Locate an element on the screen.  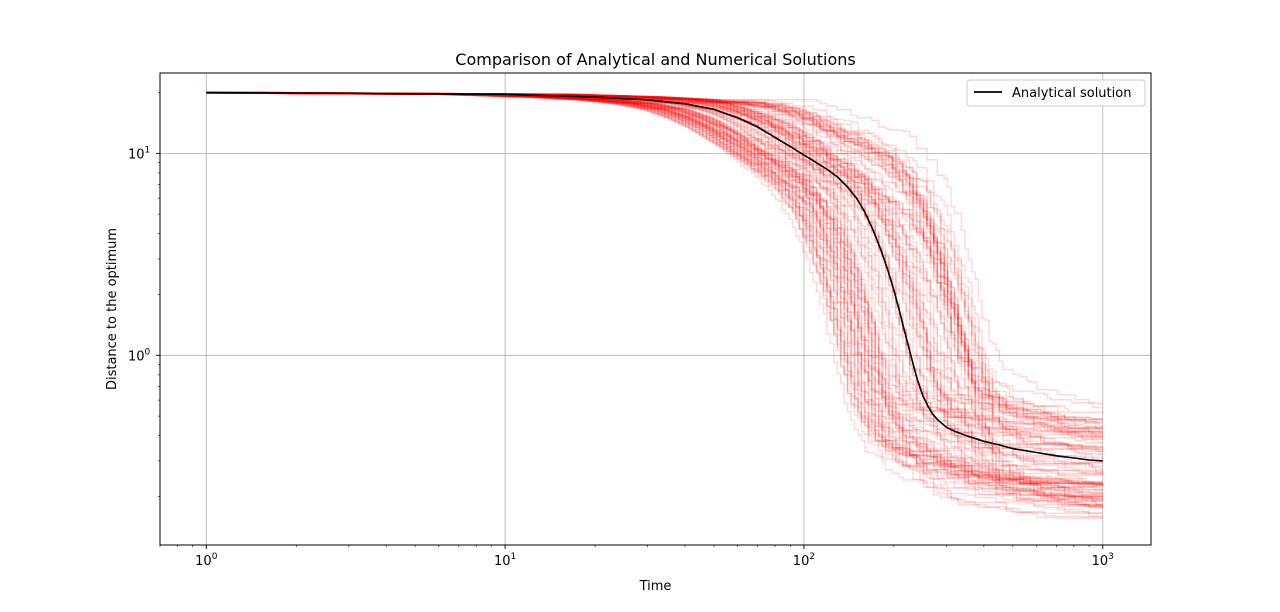
legend: Analytical solution is located at coordinates (1056, 93).